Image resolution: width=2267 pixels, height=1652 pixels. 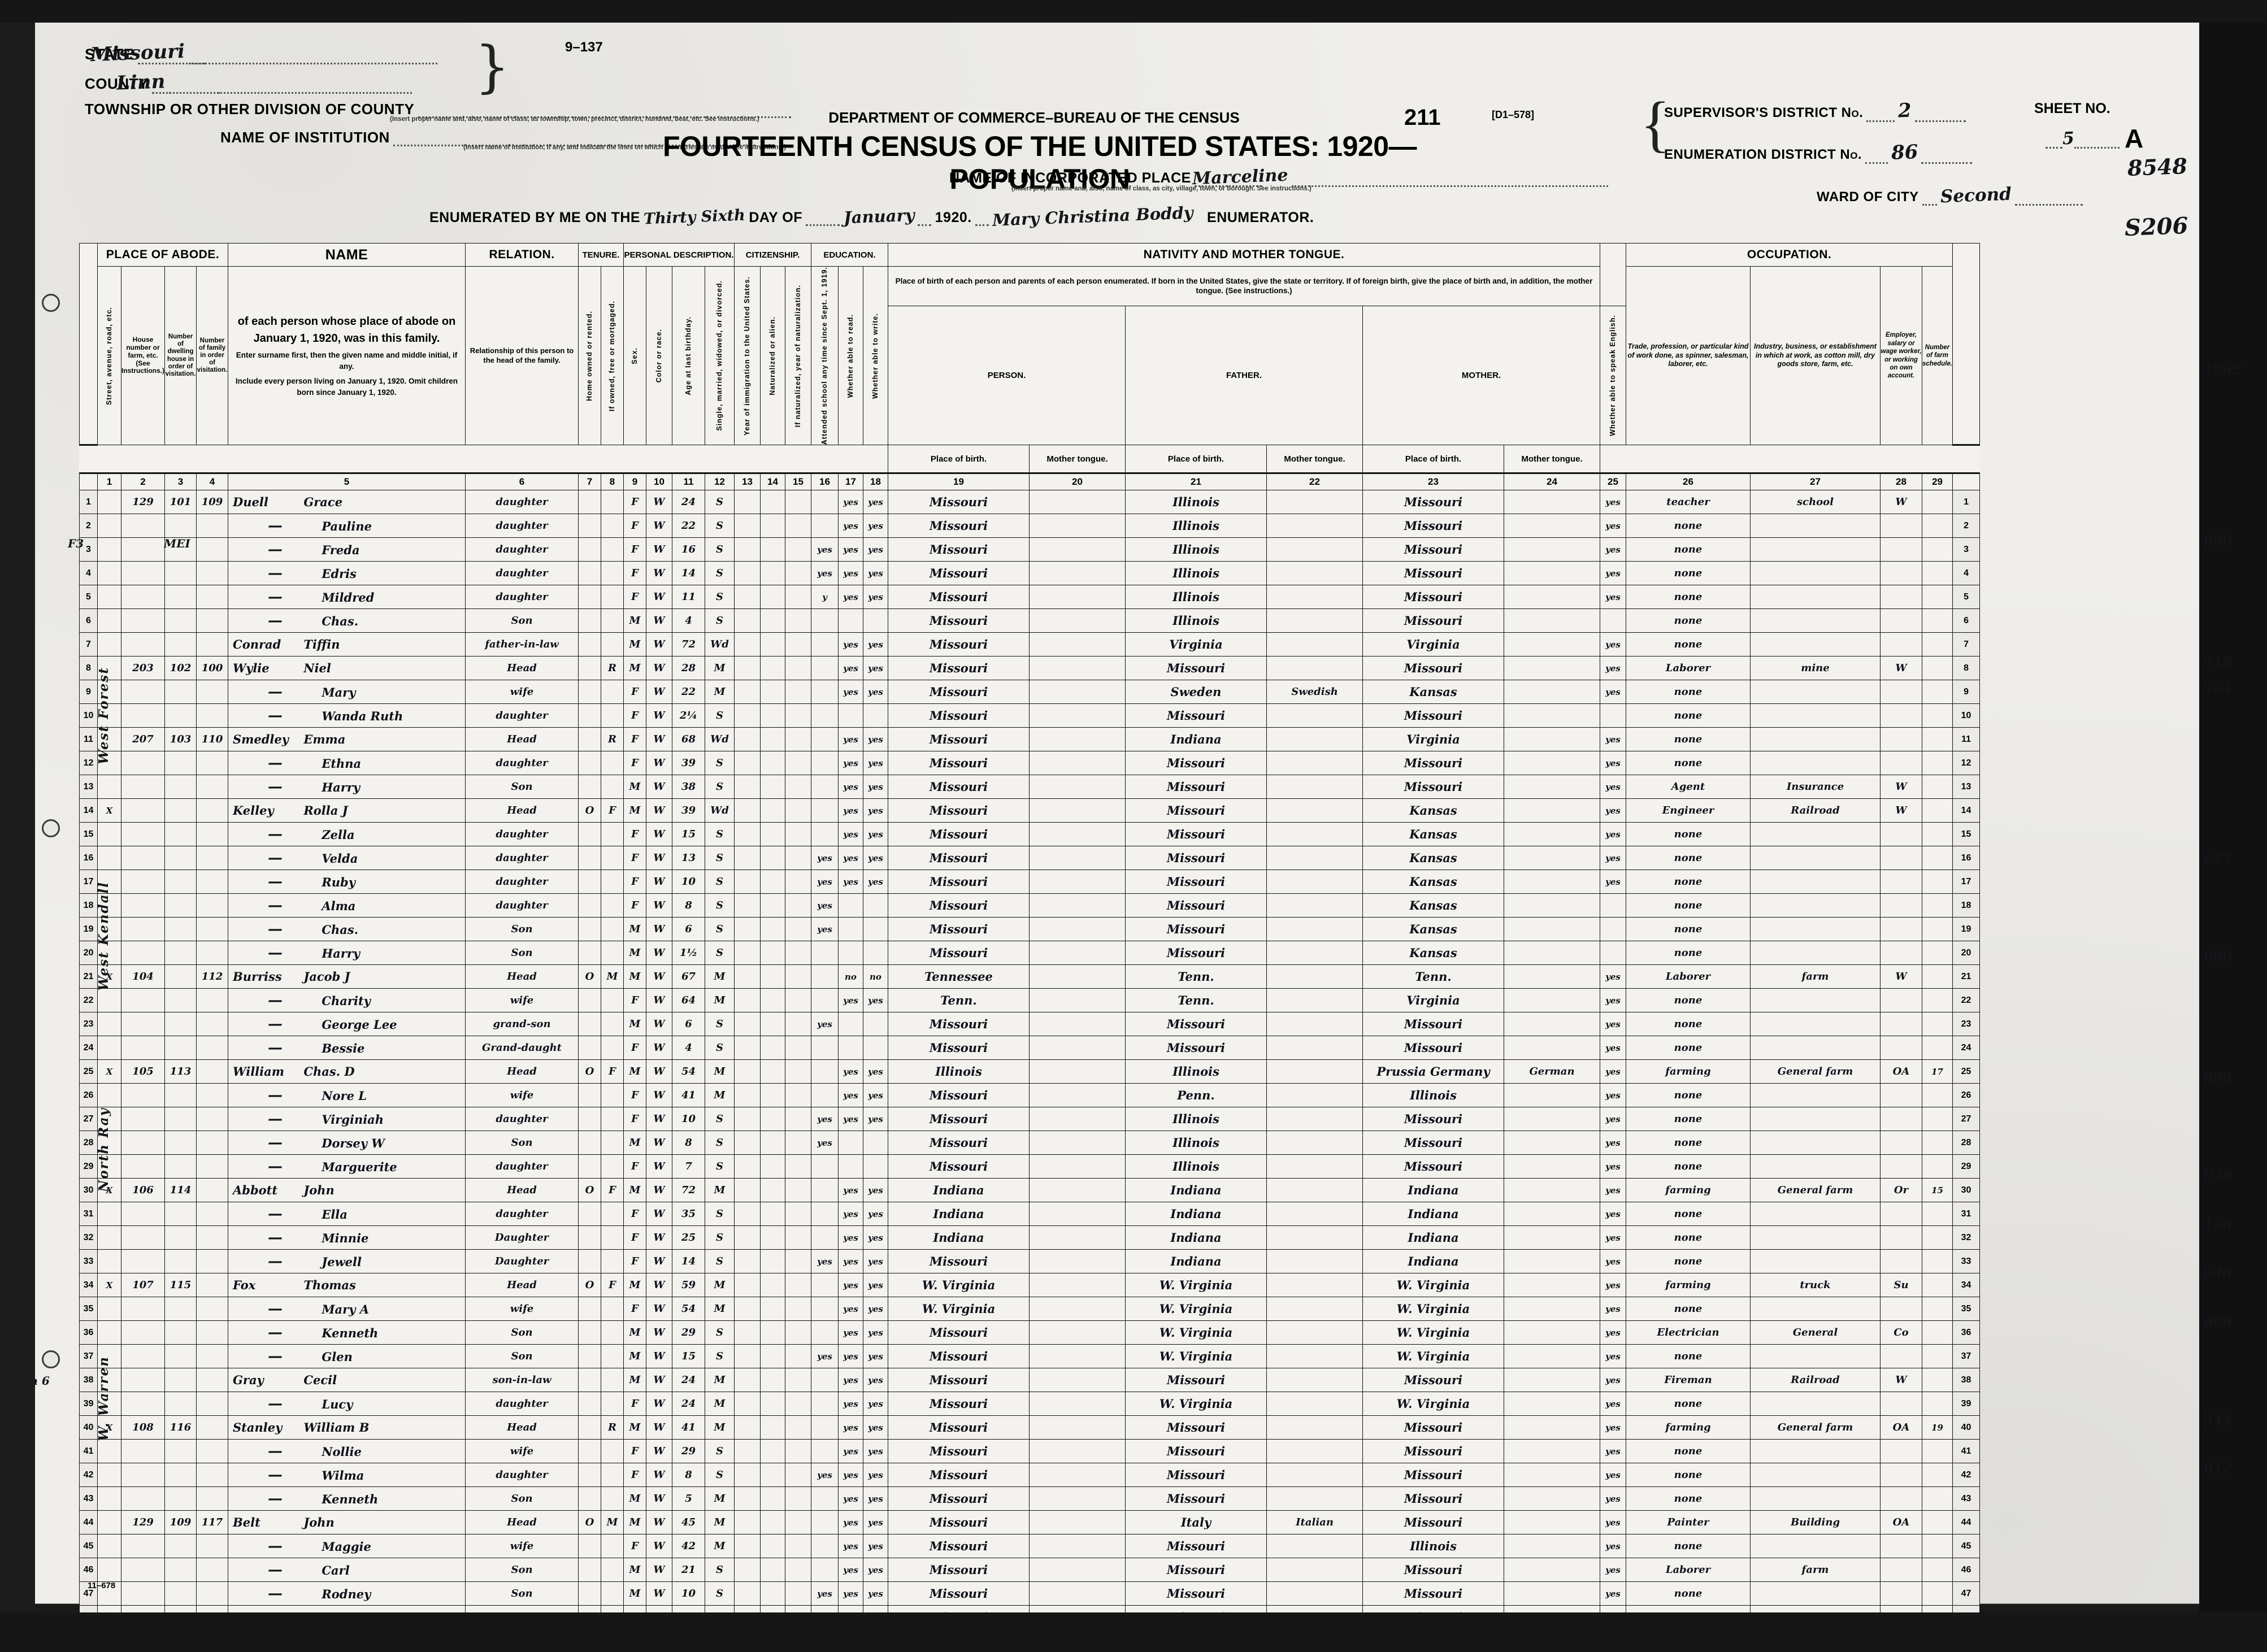 What do you see at coordinates (177, 543) in the screenshot?
I see `margin-note: MEI` at bounding box center [177, 543].